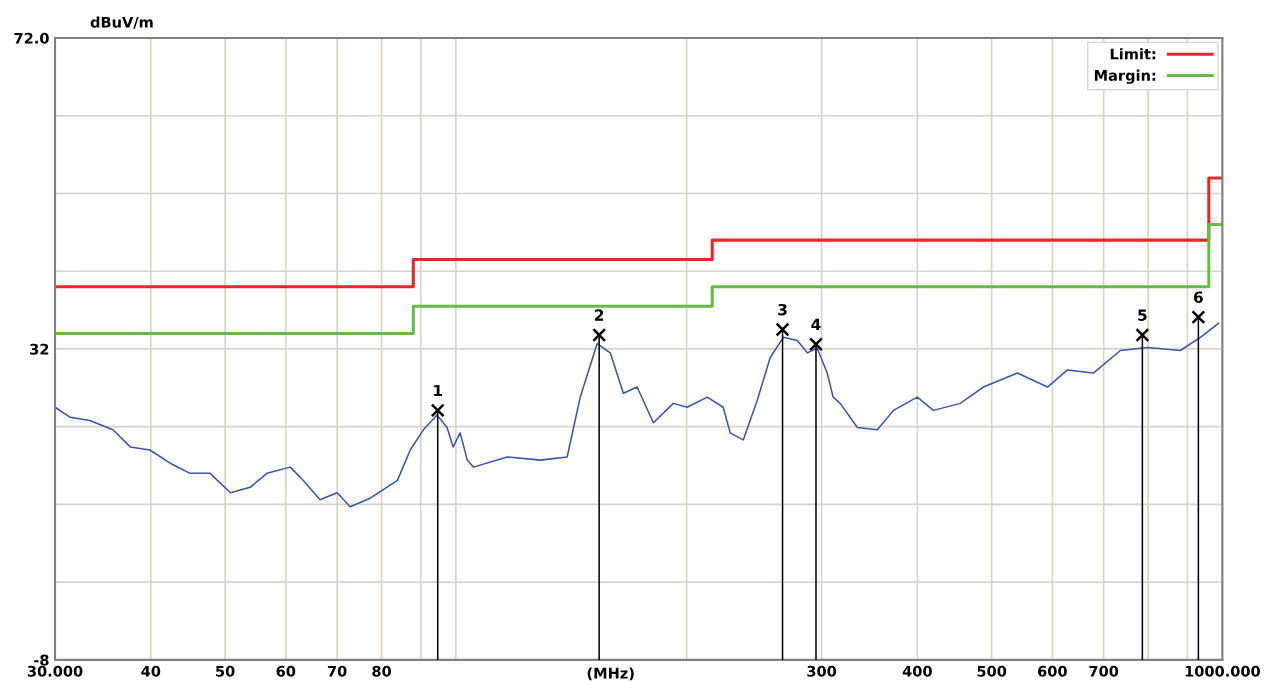 This screenshot has height=691, width=1280. What do you see at coordinates (31, 38) in the screenshot?
I see `y-tick-label: 72.0` at bounding box center [31, 38].